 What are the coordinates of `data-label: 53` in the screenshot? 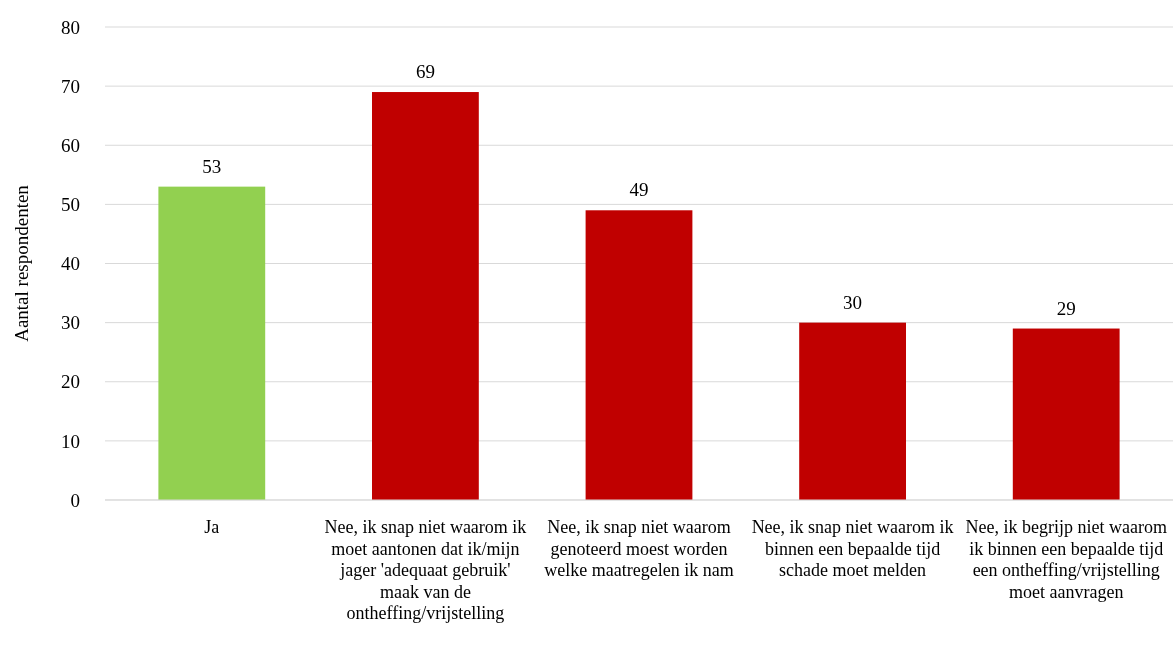 It's located at (212, 166).